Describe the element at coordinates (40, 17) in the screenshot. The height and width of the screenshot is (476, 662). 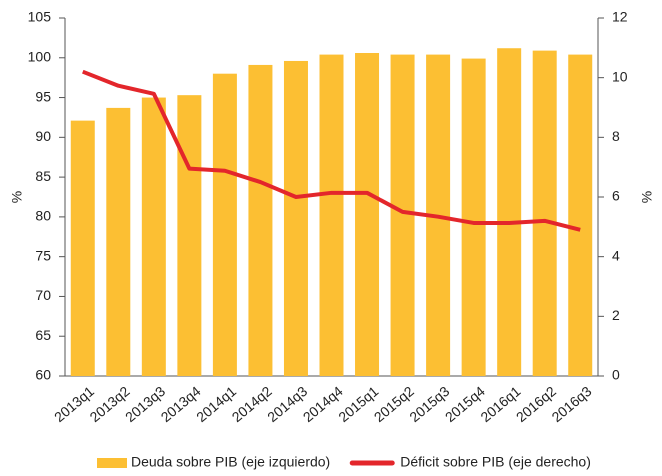
I see `y-tick-label: 105` at that location.